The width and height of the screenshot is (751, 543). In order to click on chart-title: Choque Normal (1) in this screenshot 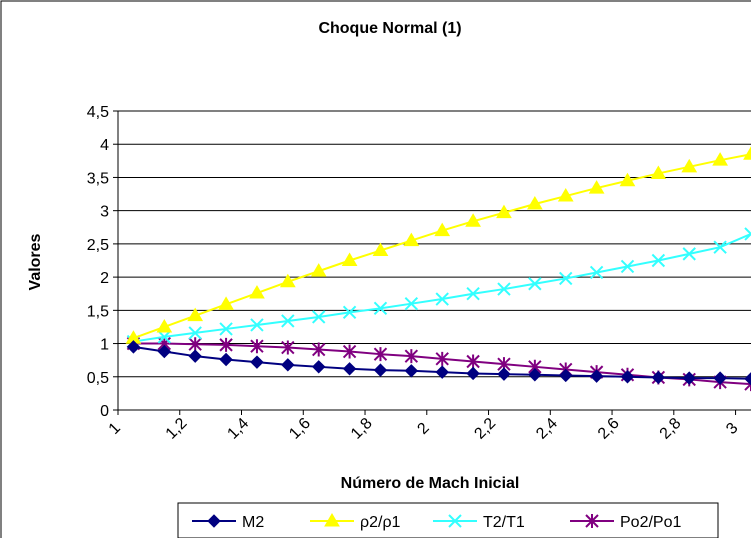, I will do `click(389, 28)`.